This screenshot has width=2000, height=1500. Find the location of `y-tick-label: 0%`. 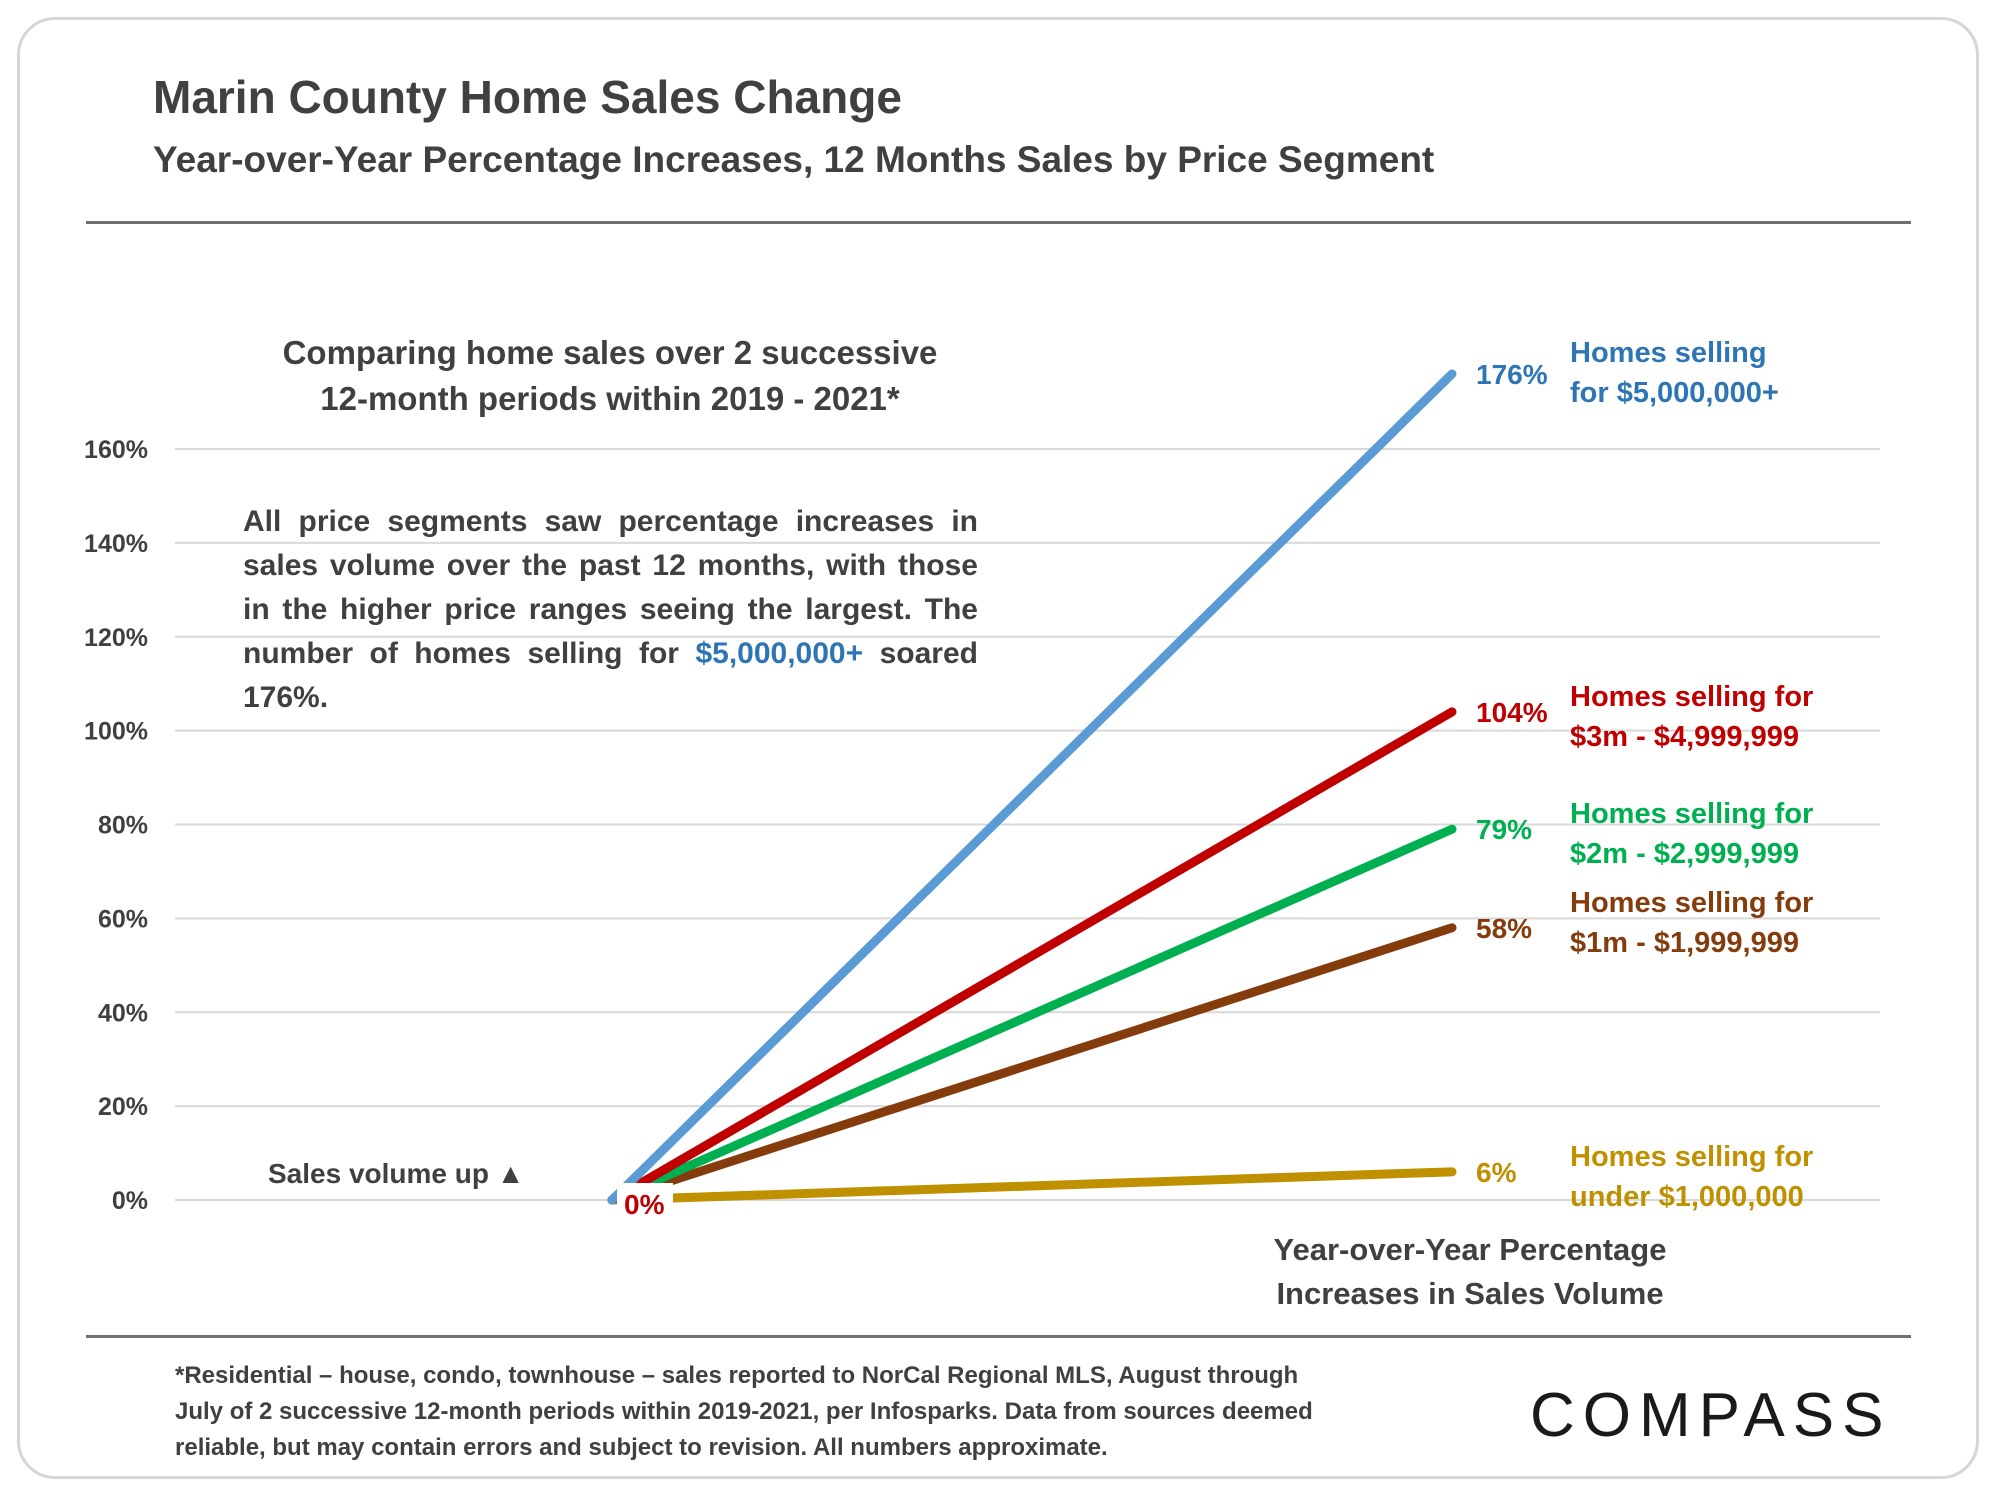

y-tick-label: 0% is located at coordinates (130, 1201).